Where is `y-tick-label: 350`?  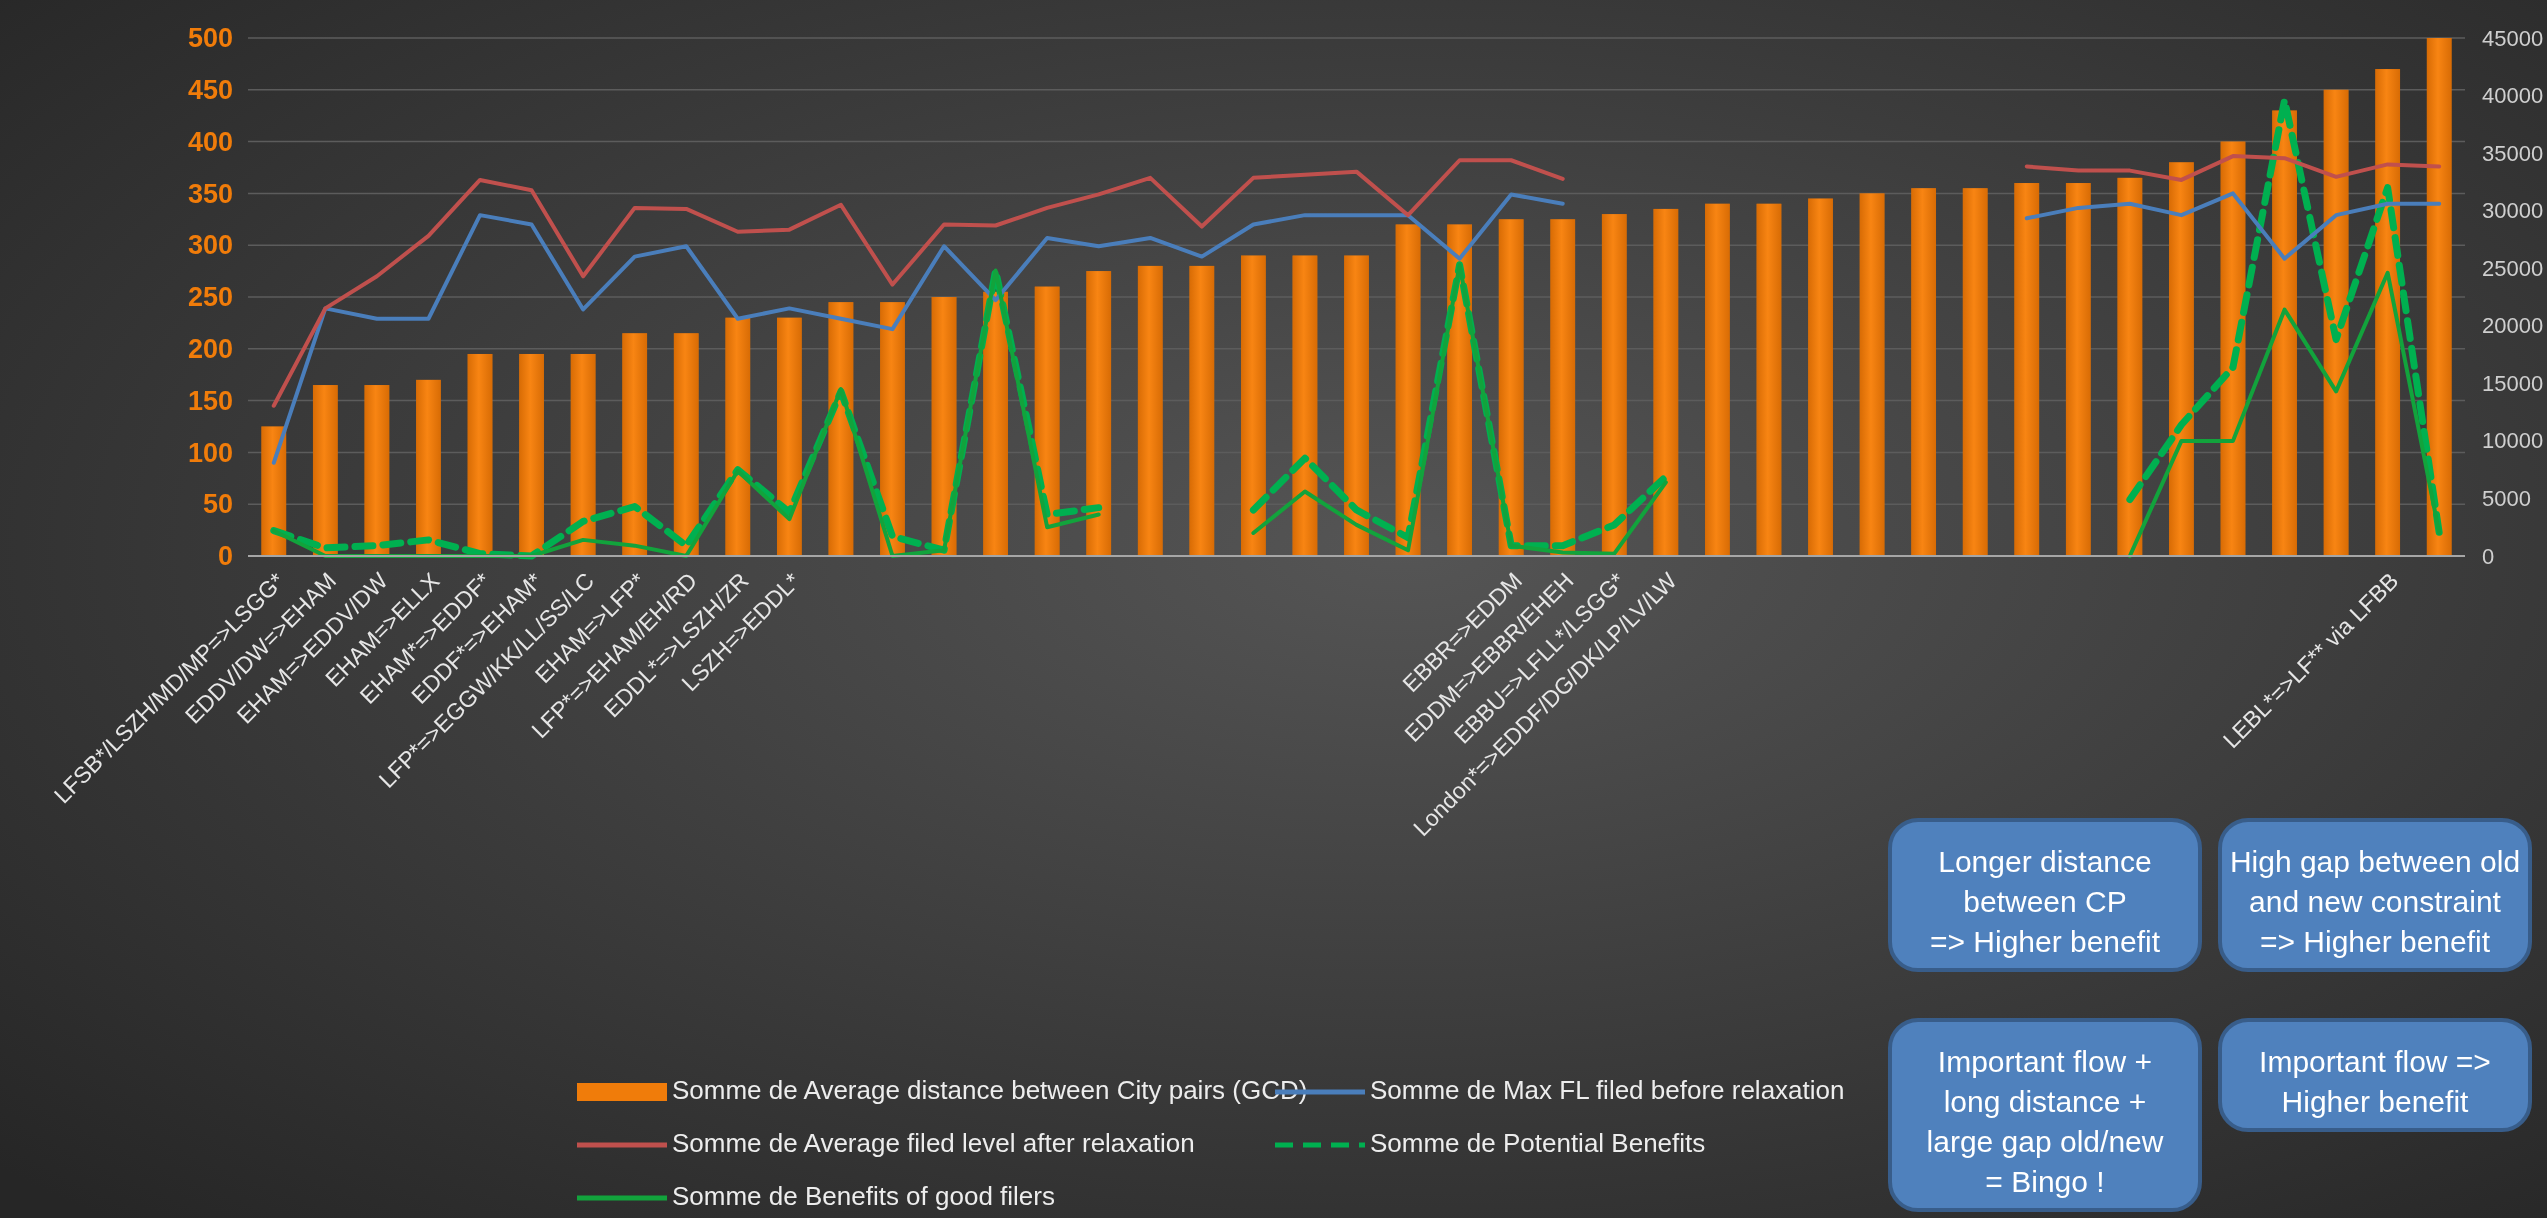
y-tick-label: 350 is located at coordinates (210, 193).